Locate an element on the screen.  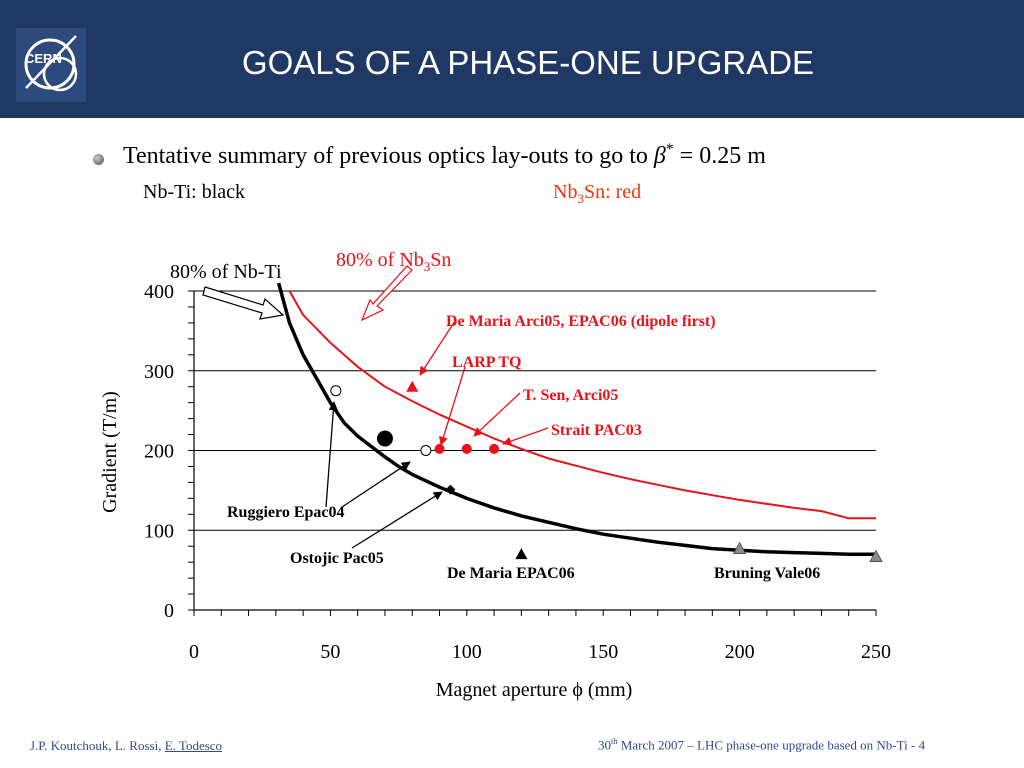
x-tick-label: 250 is located at coordinates (876, 652).